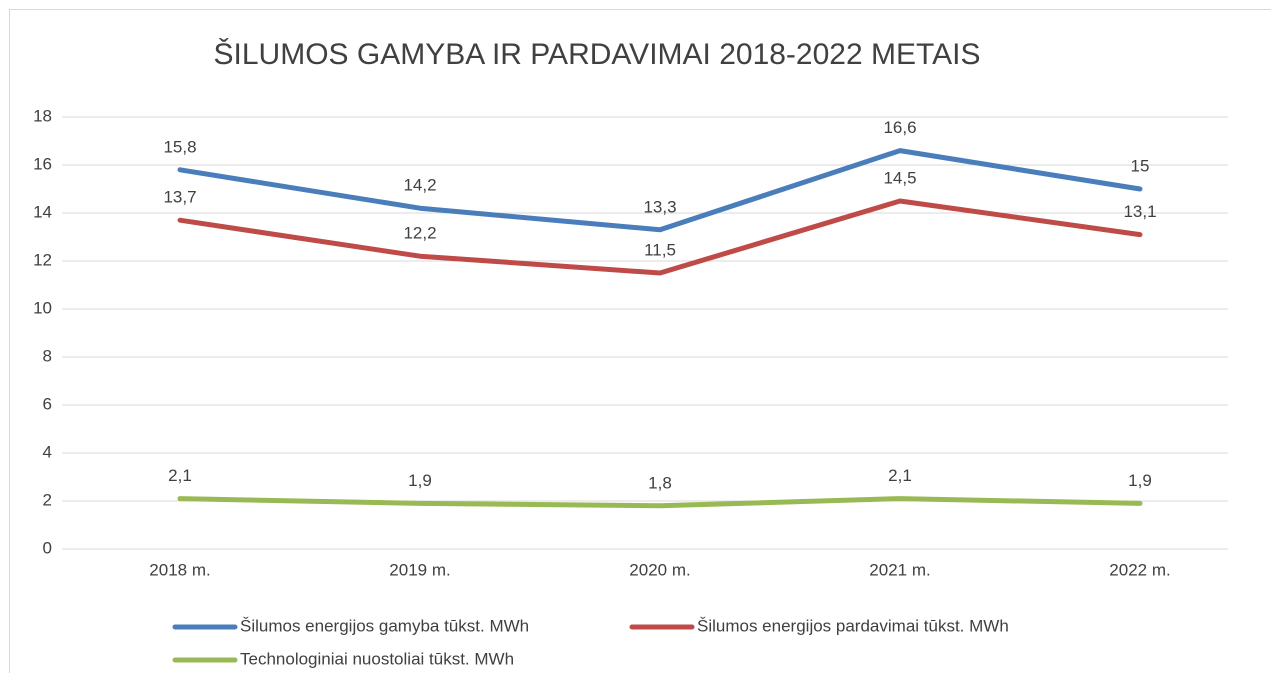 This screenshot has width=1271, height=673. What do you see at coordinates (47, 403) in the screenshot?
I see `y-tick-label: 6` at bounding box center [47, 403].